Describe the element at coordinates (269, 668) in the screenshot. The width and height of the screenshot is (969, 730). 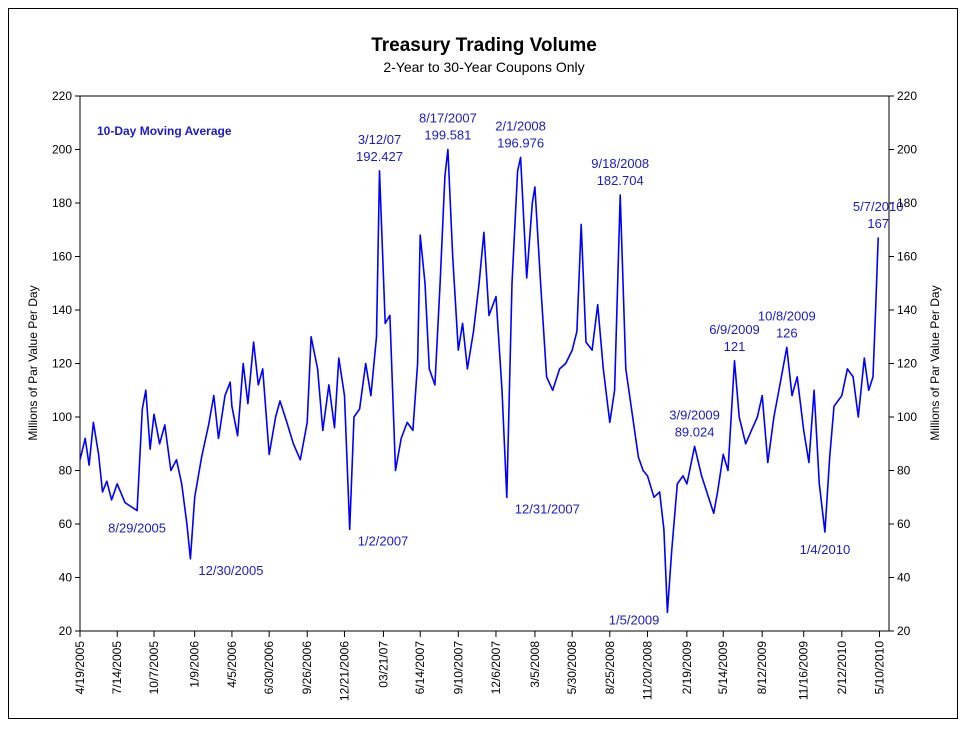
I see `x-tick-label: 6/30/2006` at that location.